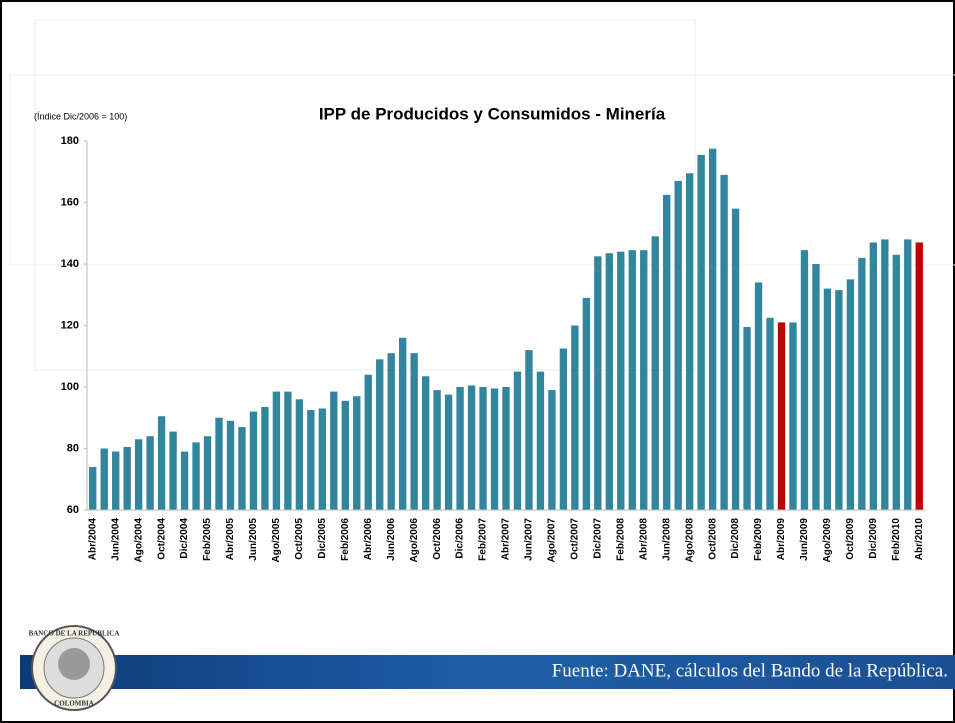 The width and height of the screenshot is (955, 723). Describe the element at coordinates (74, 634) in the screenshot. I see `logo-top: BANCO DE LA REPUBLICA` at that location.